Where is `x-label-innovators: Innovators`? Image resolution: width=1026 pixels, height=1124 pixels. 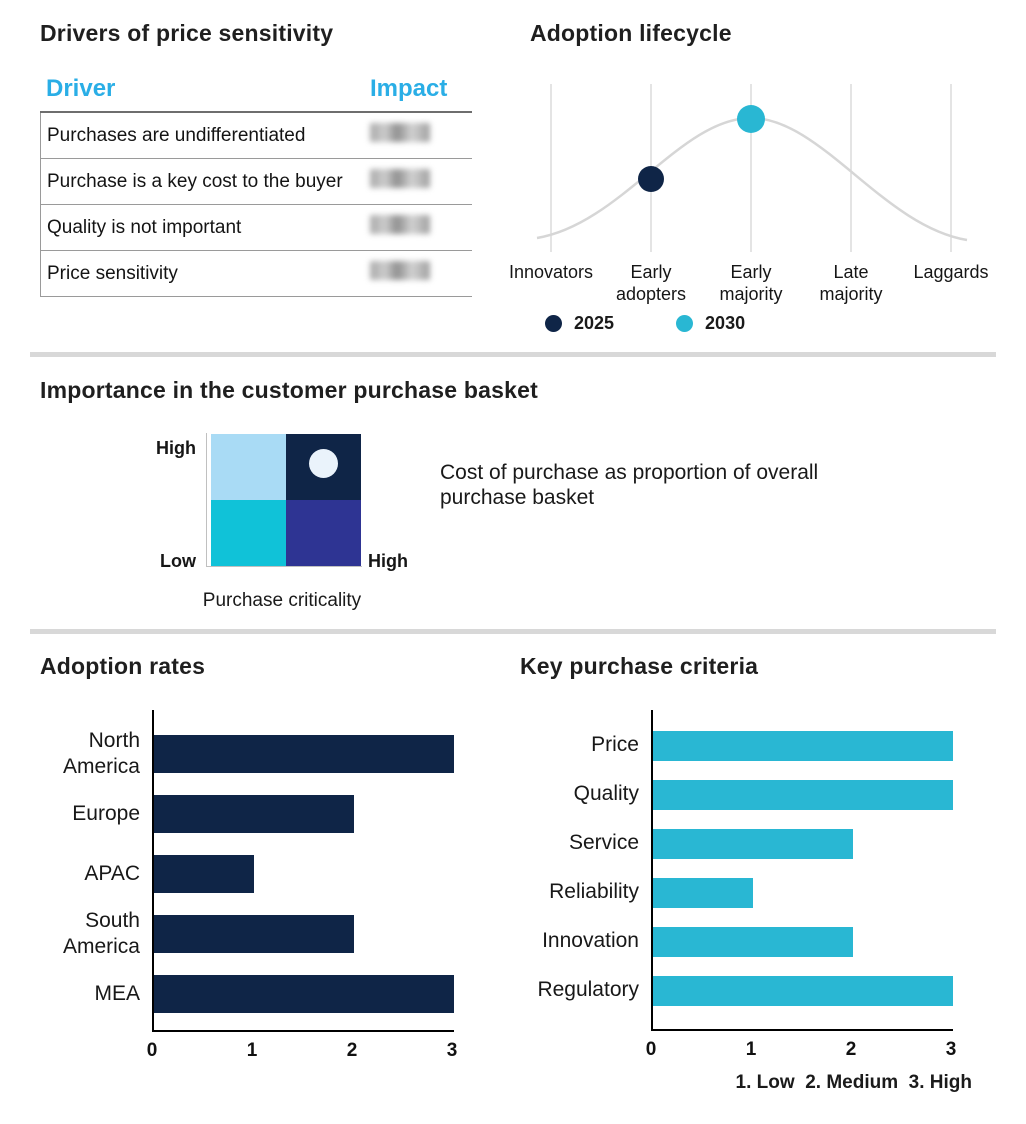 x-label-innovators: Innovators is located at coordinates (551, 272).